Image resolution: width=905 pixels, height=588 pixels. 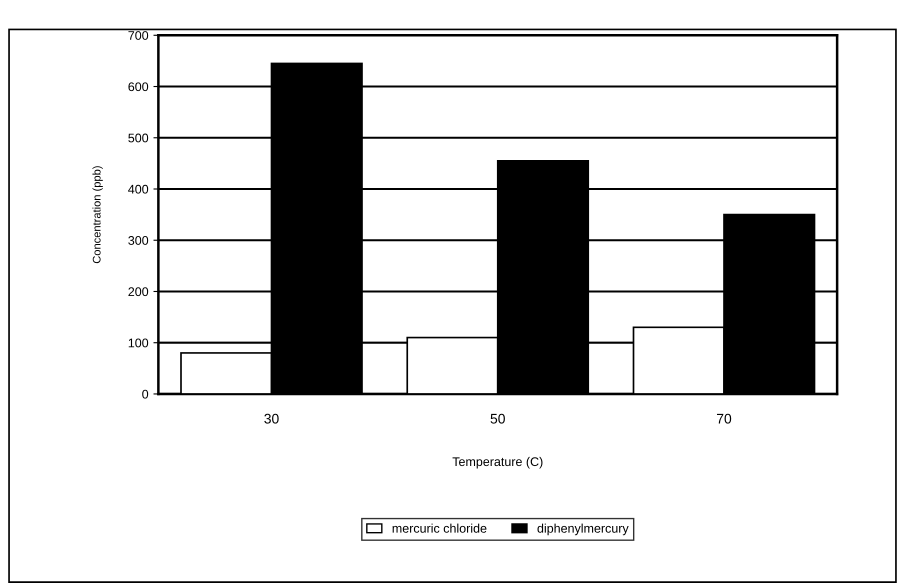 I want to click on y-tick-label: 100, so click(x=138, y=343).